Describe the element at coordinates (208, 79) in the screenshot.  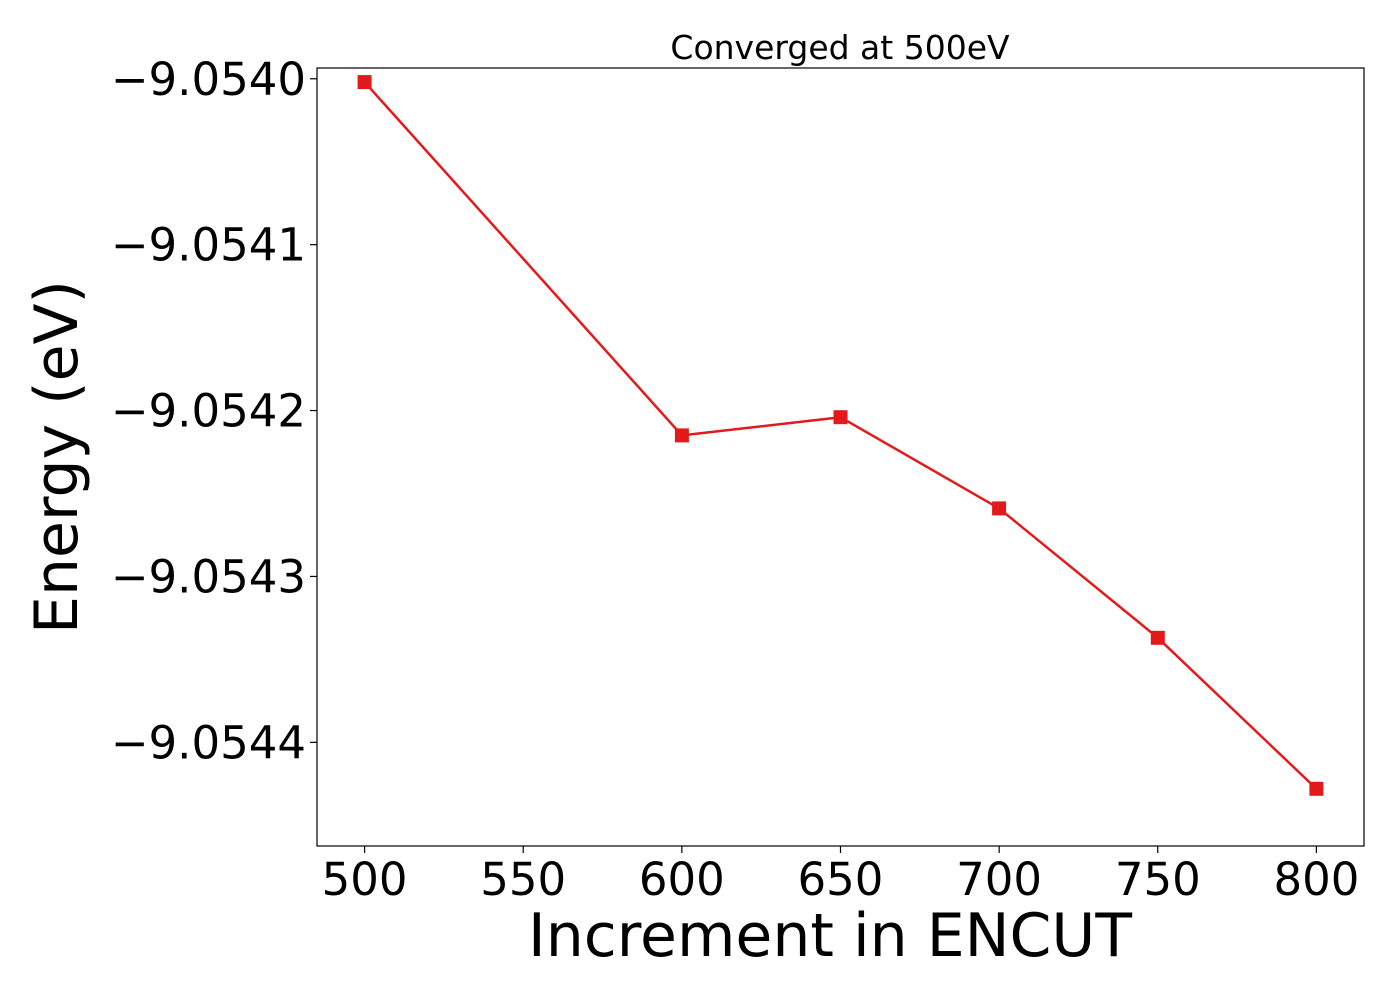
I see `y-tick-label: −9.0540` at that location.